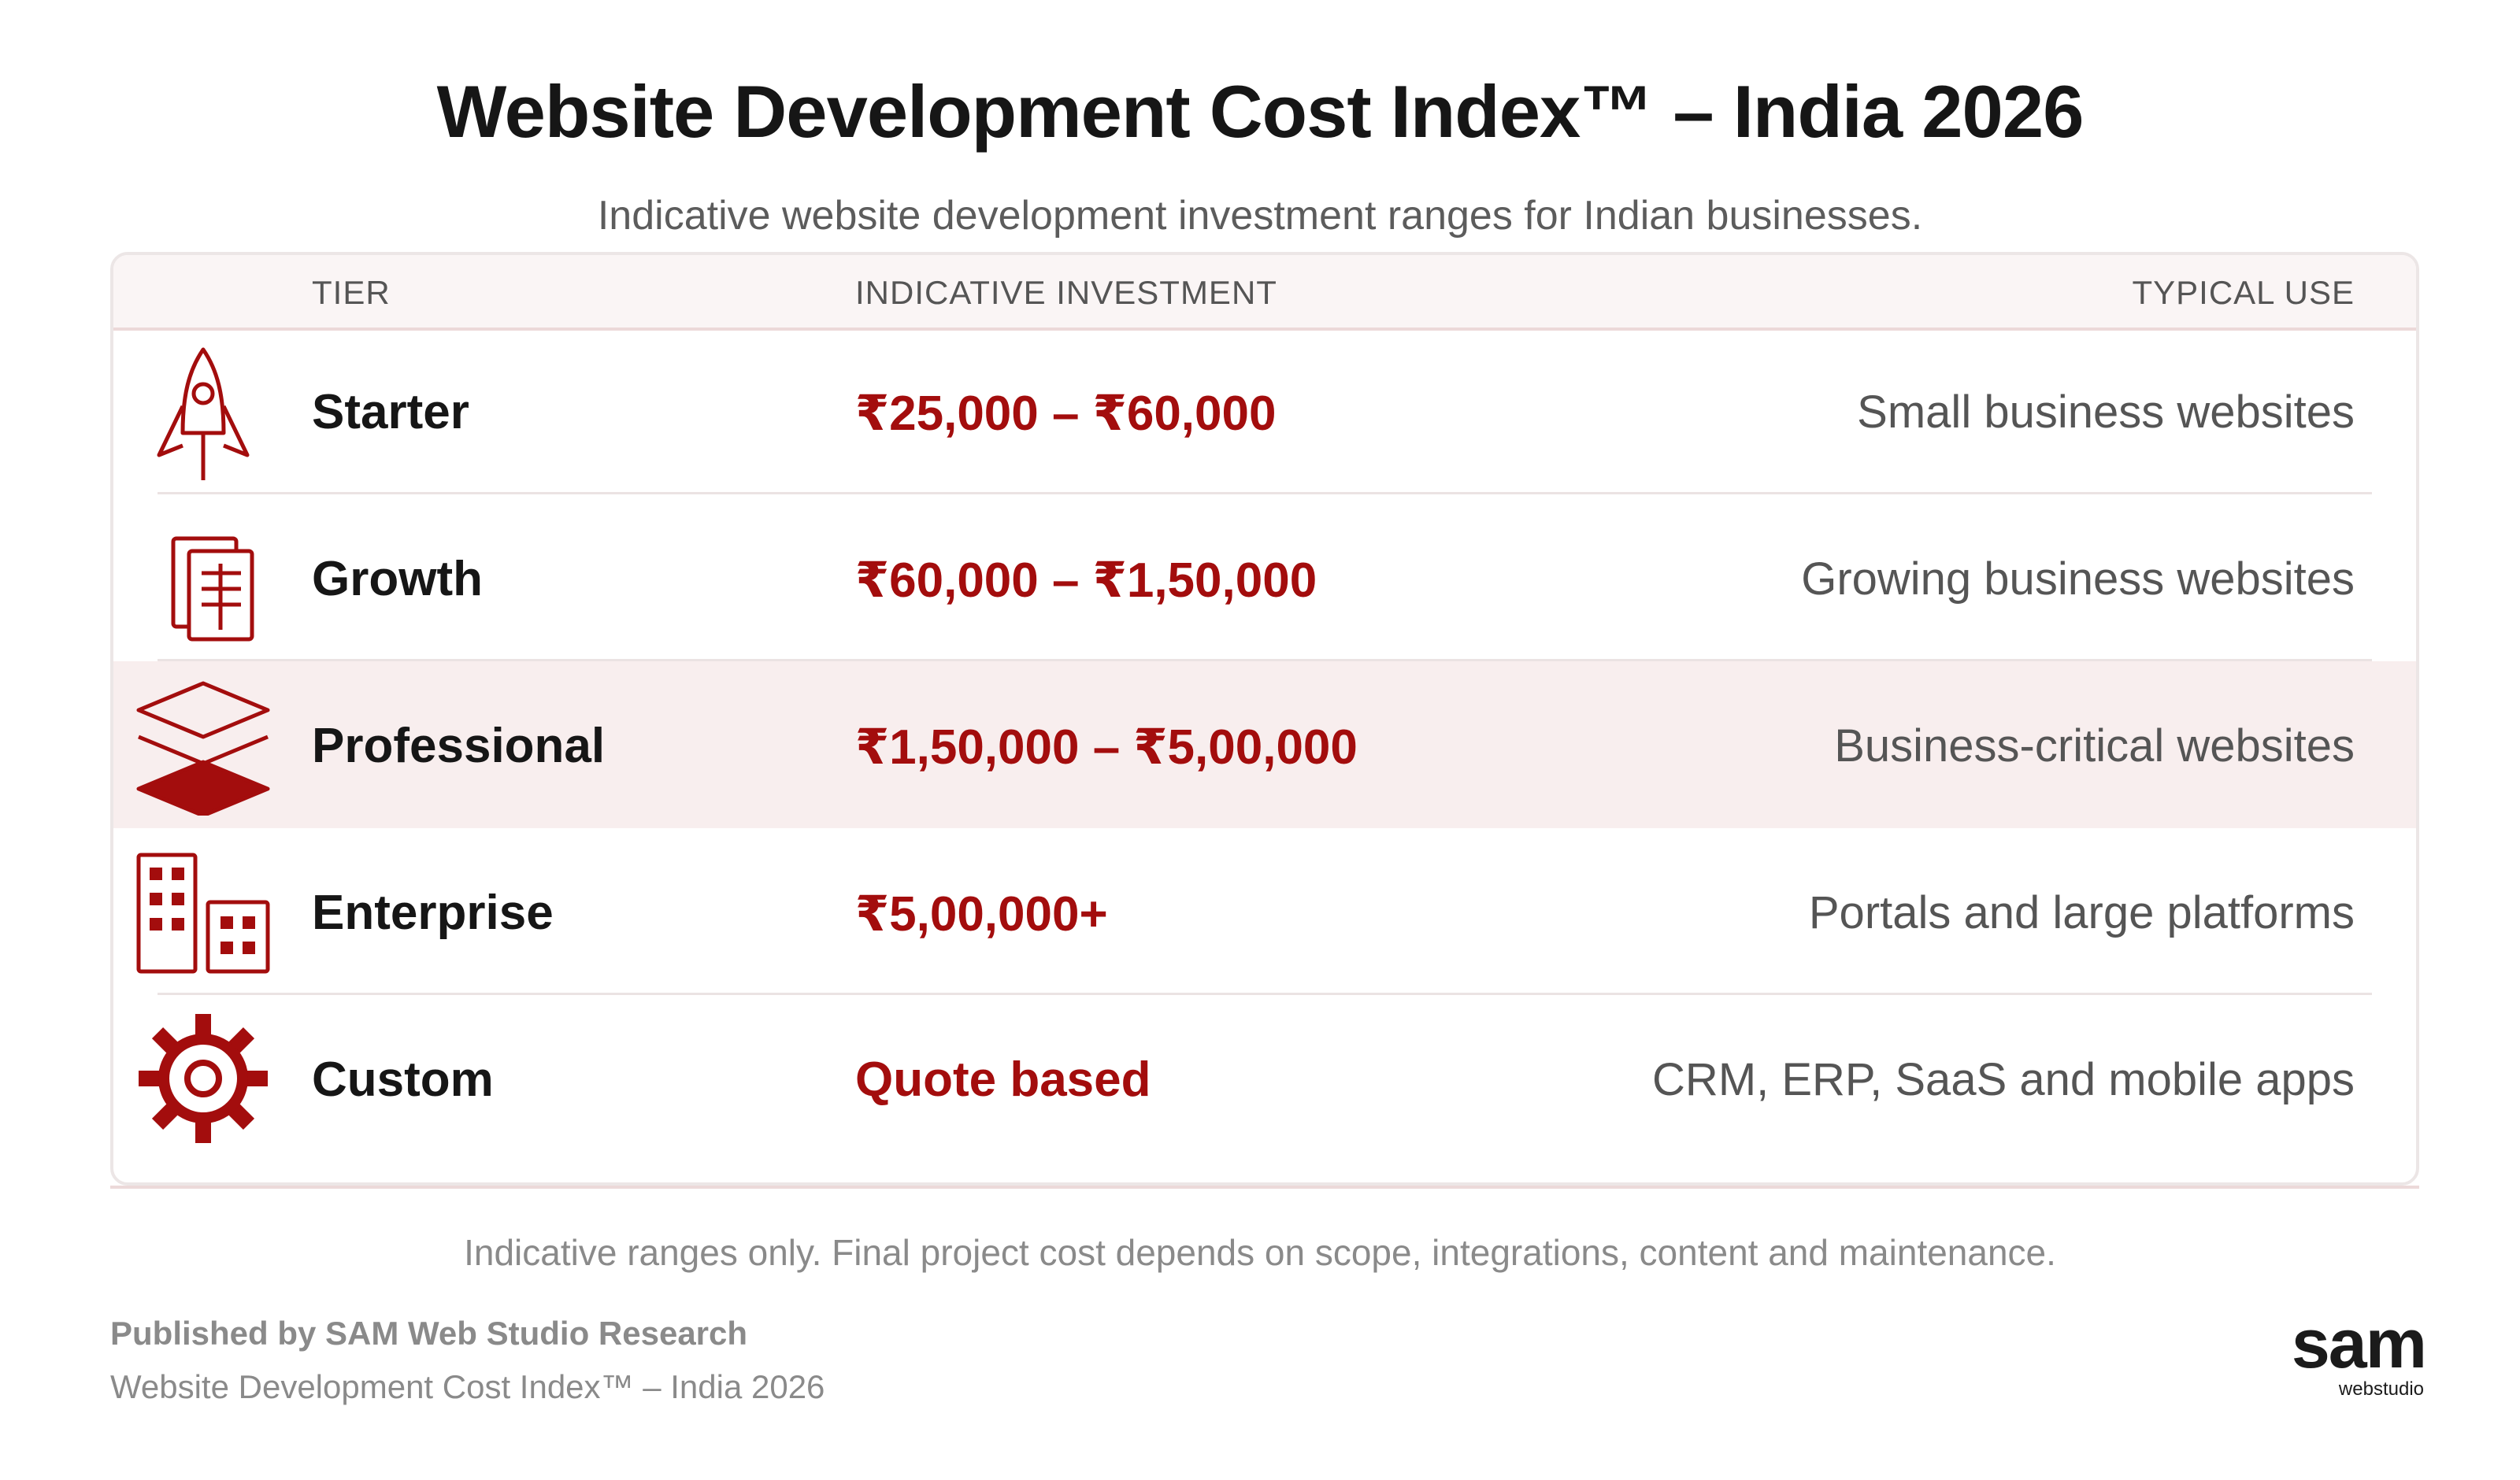 This screenshot has height=1480, width=2520. What do you see at coordinates (351, 292) in the screenshot?
I see `column-header-tier: TIER` at bounding box center [351, 292].